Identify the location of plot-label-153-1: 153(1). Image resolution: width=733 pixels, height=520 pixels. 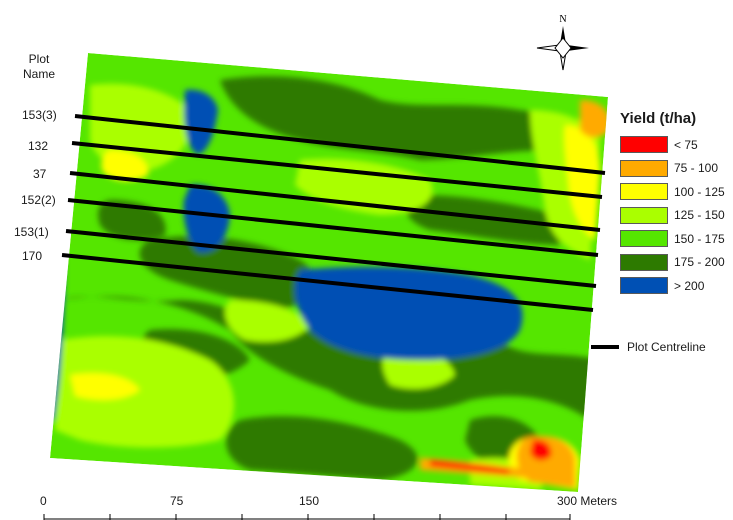
(31, 232).